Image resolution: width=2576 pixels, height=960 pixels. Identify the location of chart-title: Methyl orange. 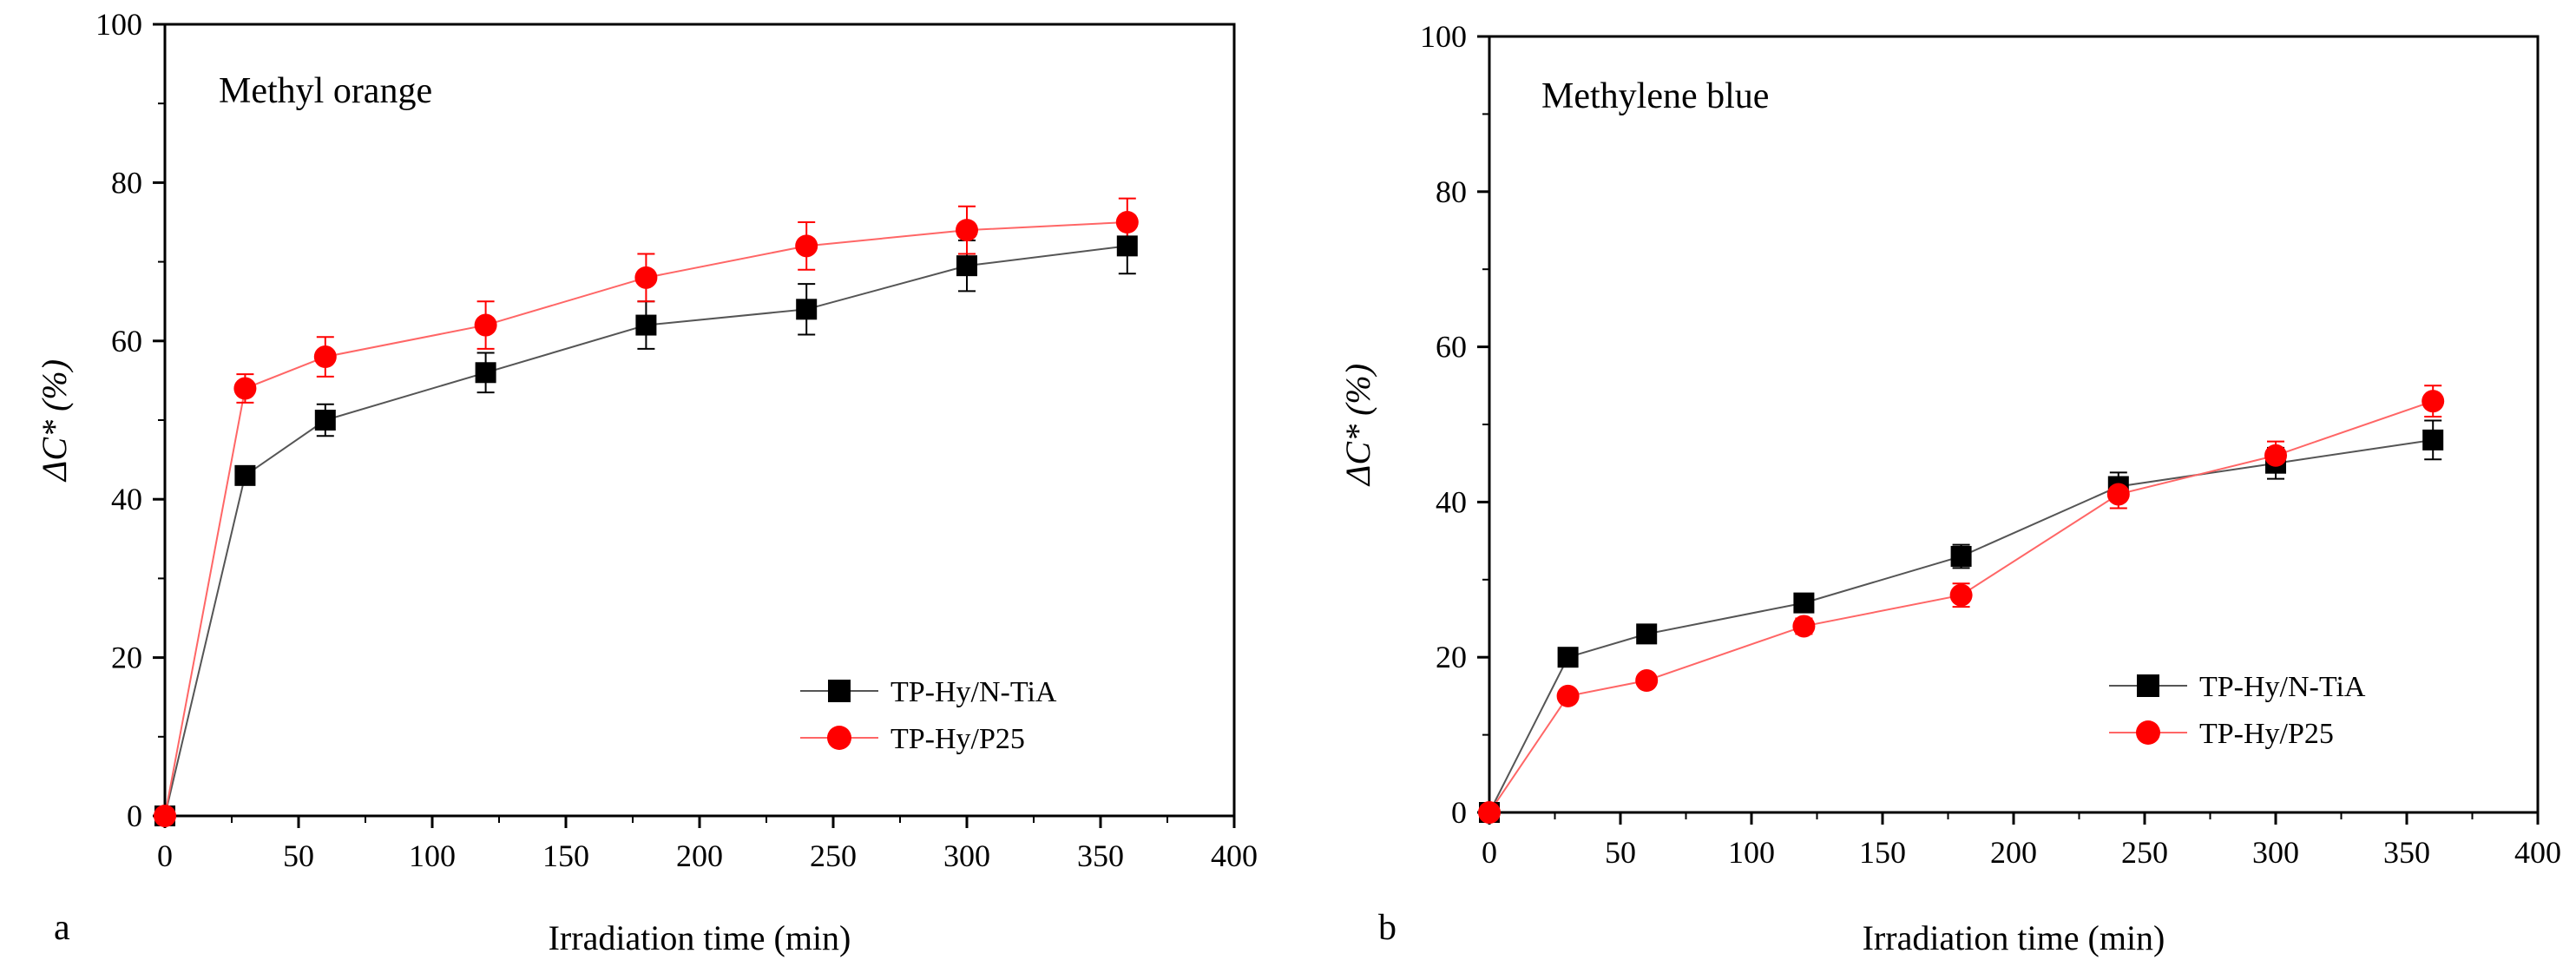
(325, 91).